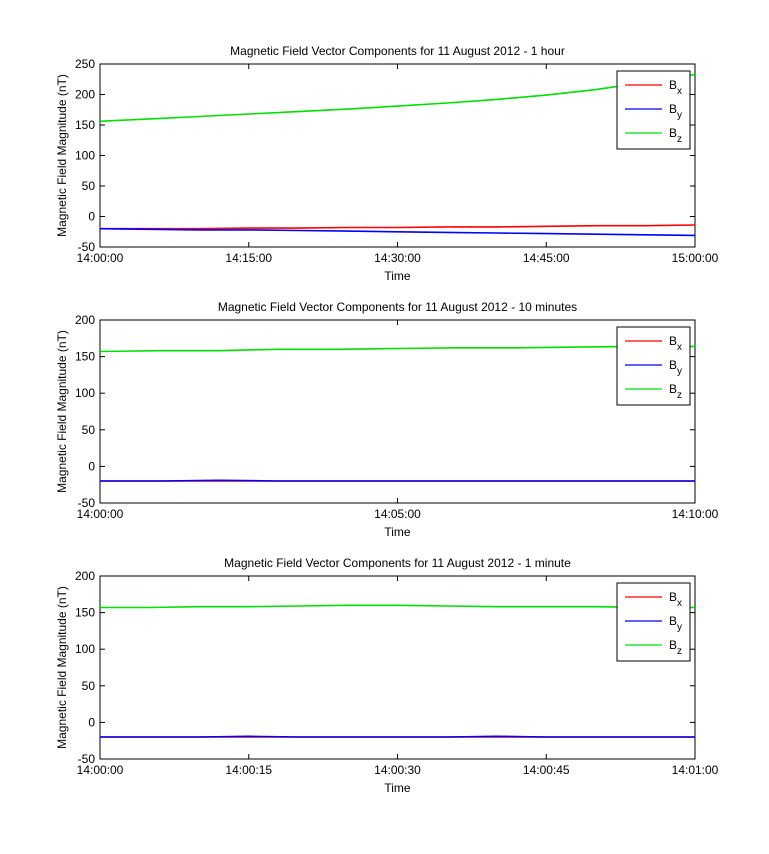 The width and height of the screenshot is (769, 854). Describe the element at coordinates (695, 770) in the screenshot. I see `x-tick-label: 14:01:00` at that location.